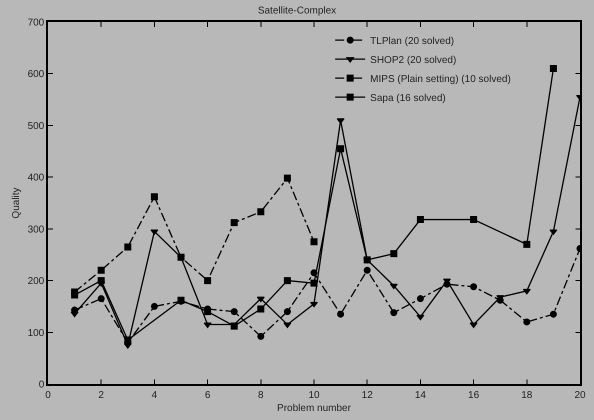  I want to click on y-tick-label: 300, so click(36, 230).